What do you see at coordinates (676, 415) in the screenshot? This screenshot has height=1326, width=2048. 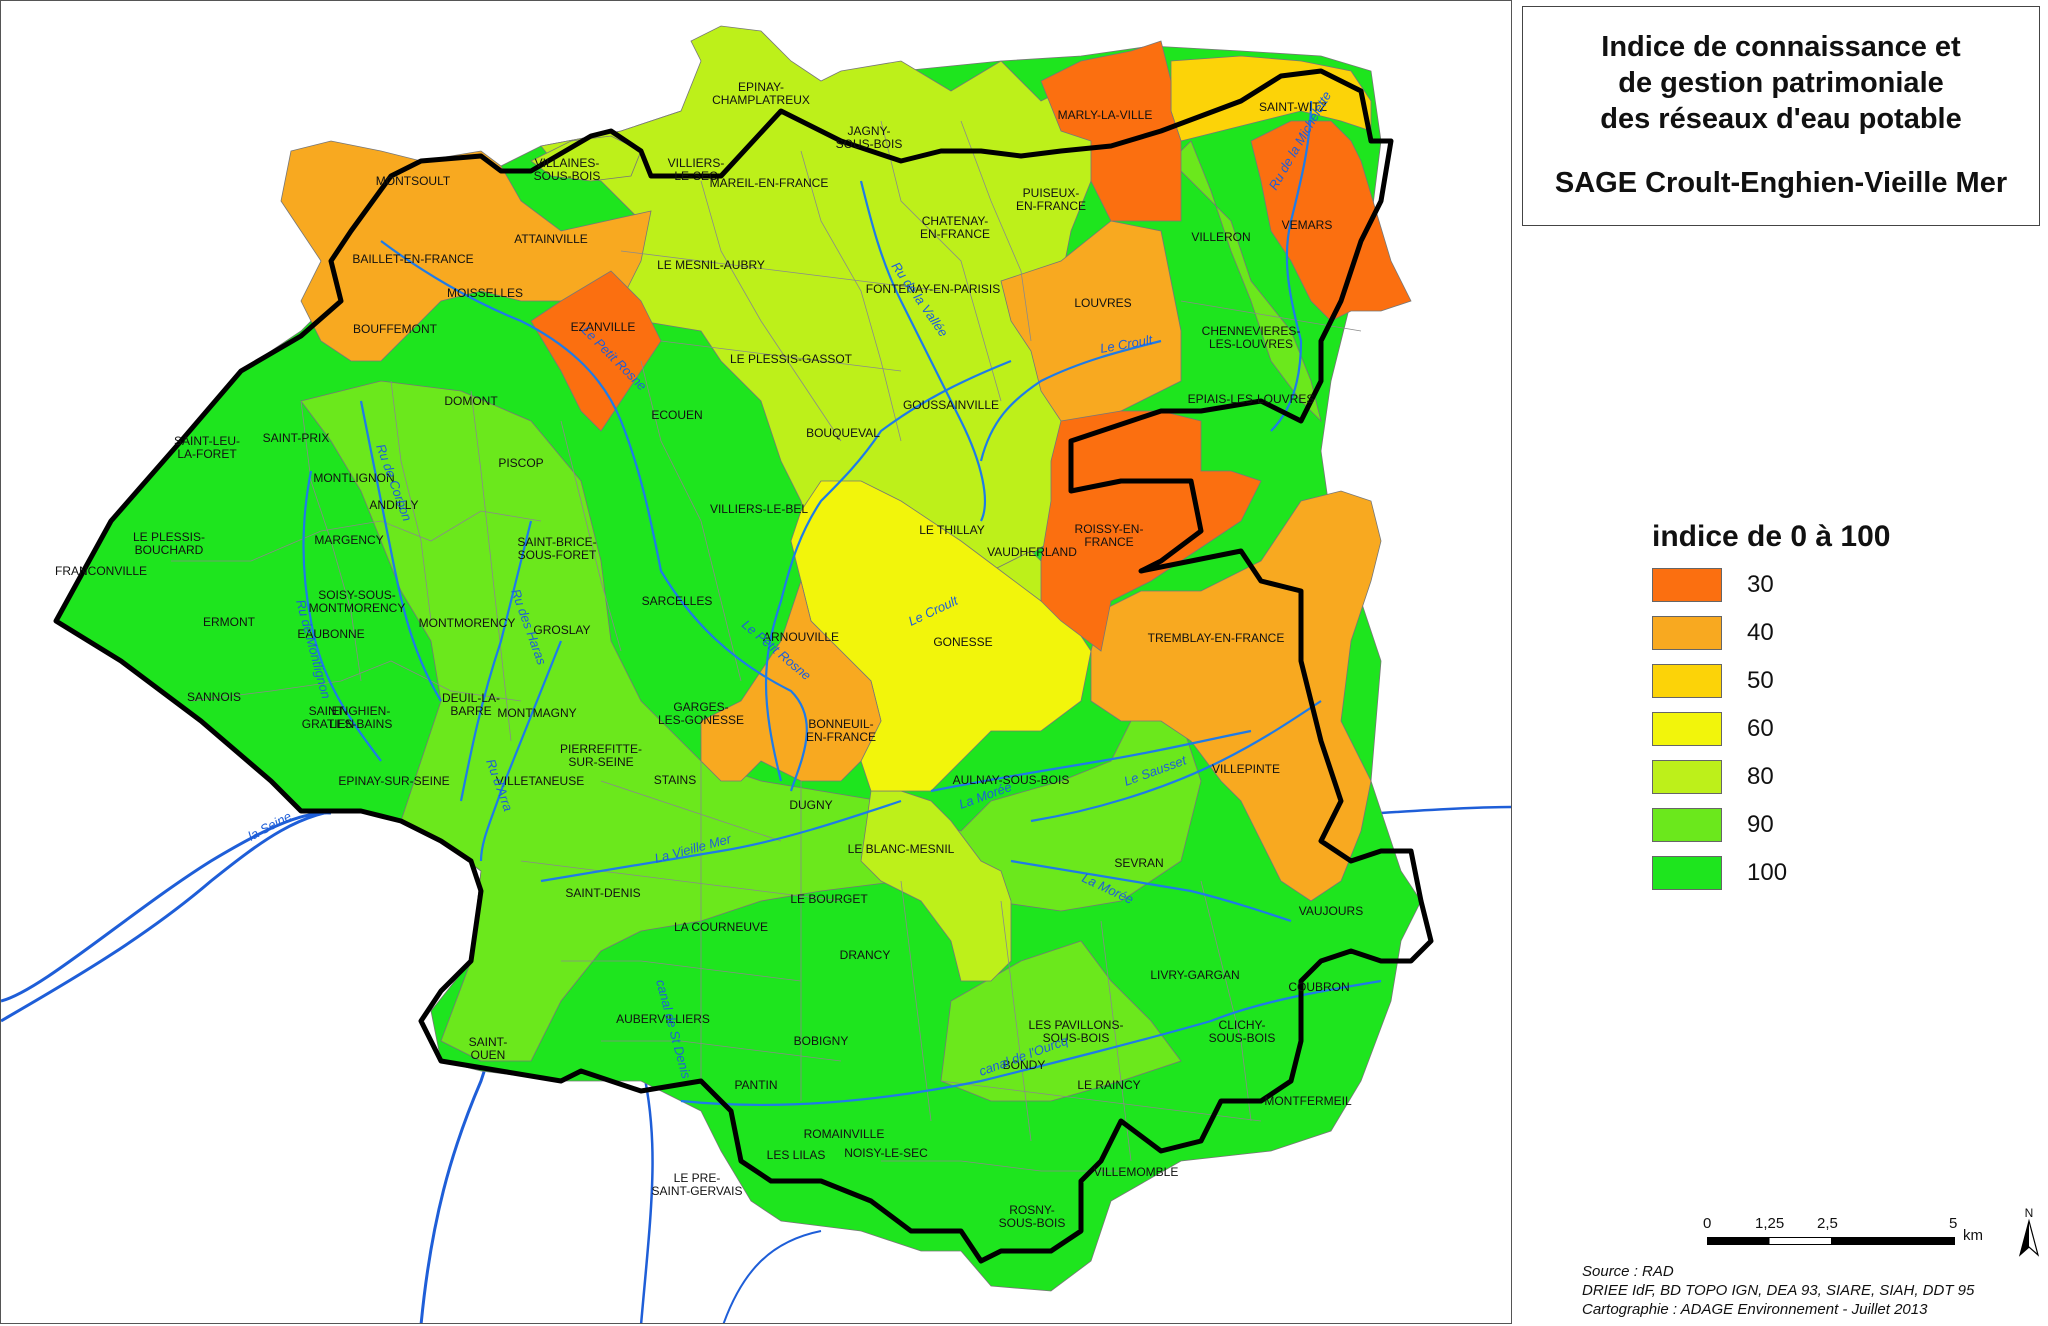 I see `commune-label: ECOUEN` at bounding box center [676, 415].